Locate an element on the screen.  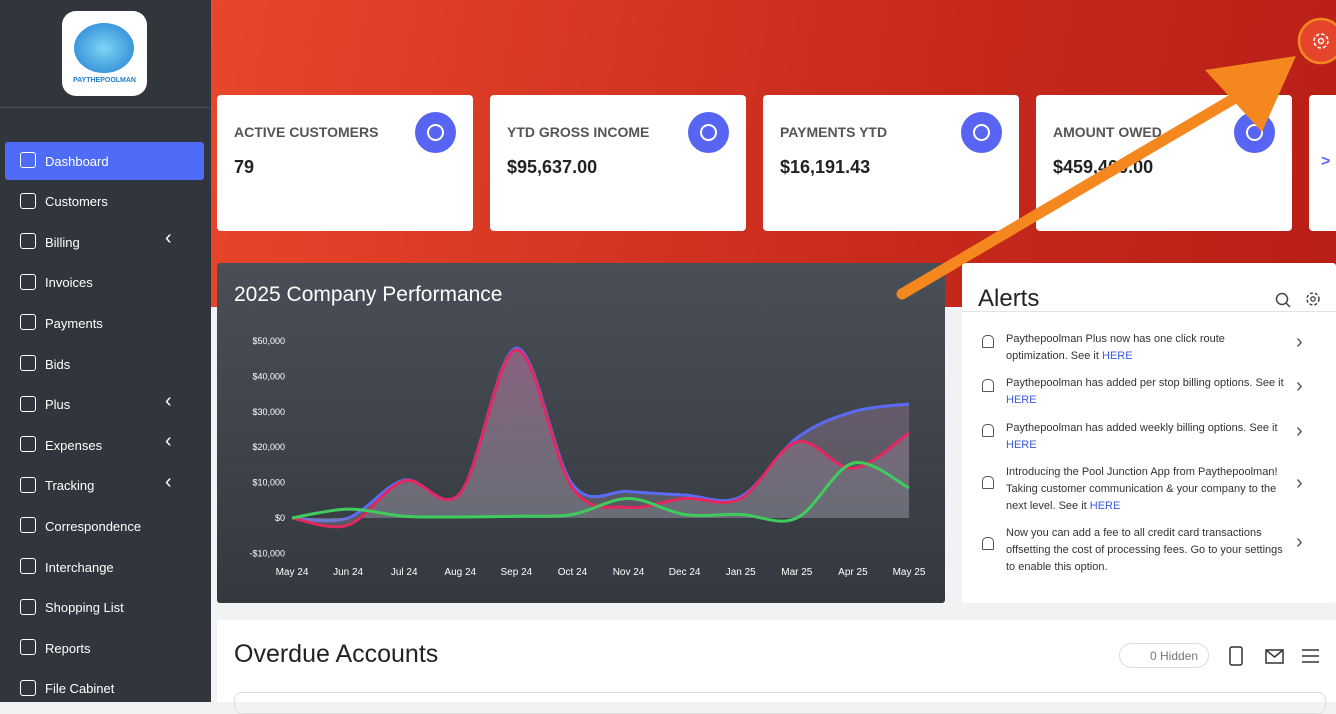
x-tick-label: Jan 25 is located at coordinates (741, 572).